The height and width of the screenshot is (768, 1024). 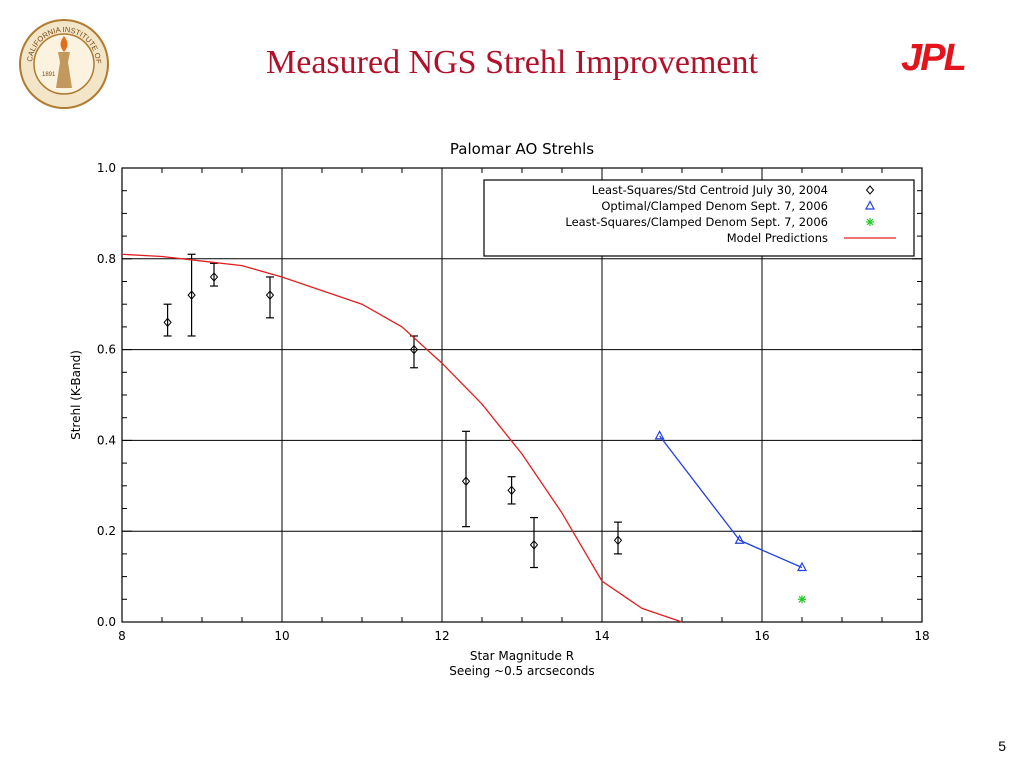 I want to click on legend-box, so click(x=699, y=218).